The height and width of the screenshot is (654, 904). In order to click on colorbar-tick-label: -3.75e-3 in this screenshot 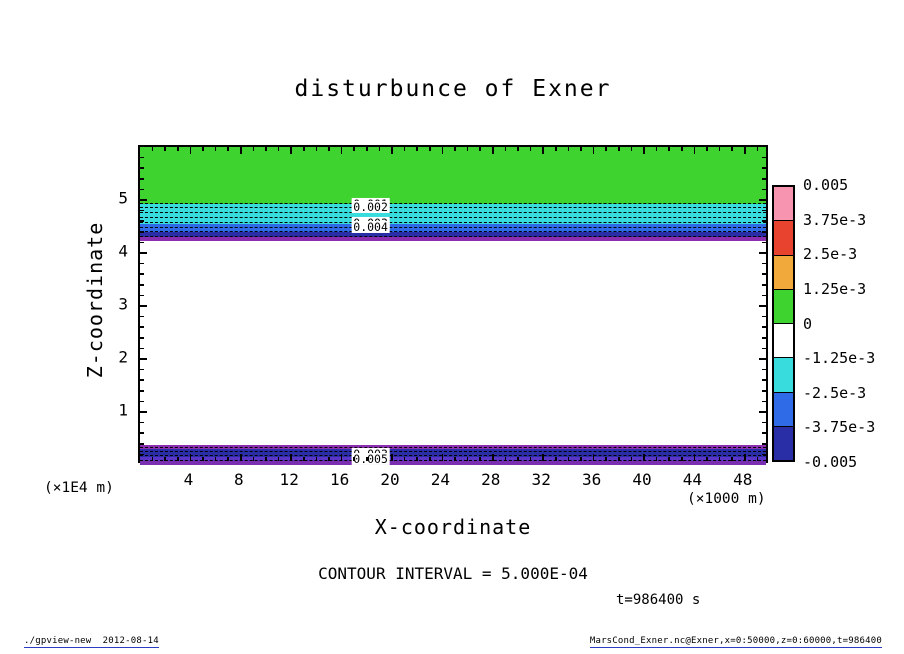, I will do `click(839, 427)`.